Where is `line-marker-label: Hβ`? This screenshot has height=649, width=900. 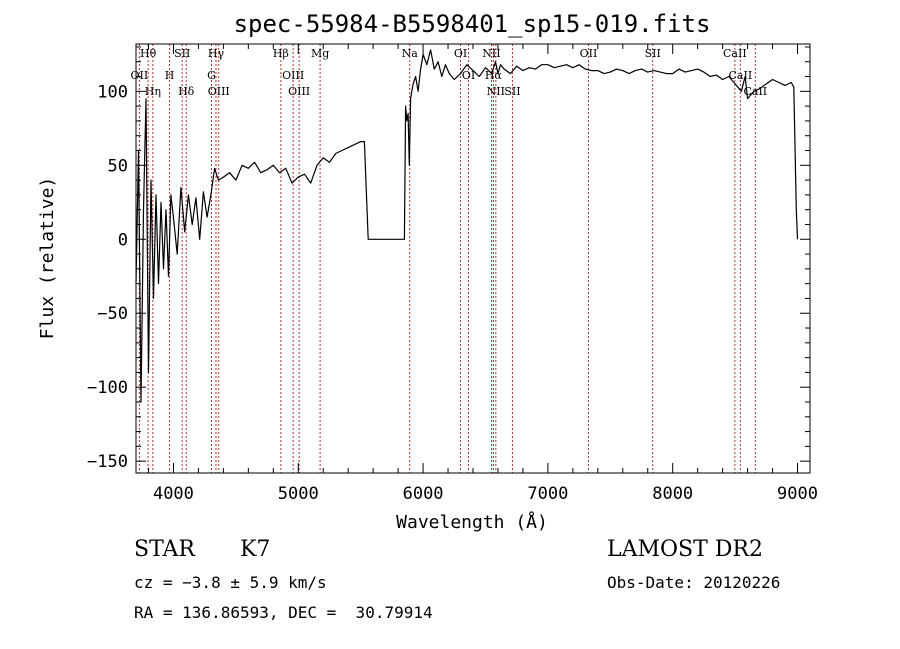 line-marker-label: Hβ is located at coordinates (281, 53).